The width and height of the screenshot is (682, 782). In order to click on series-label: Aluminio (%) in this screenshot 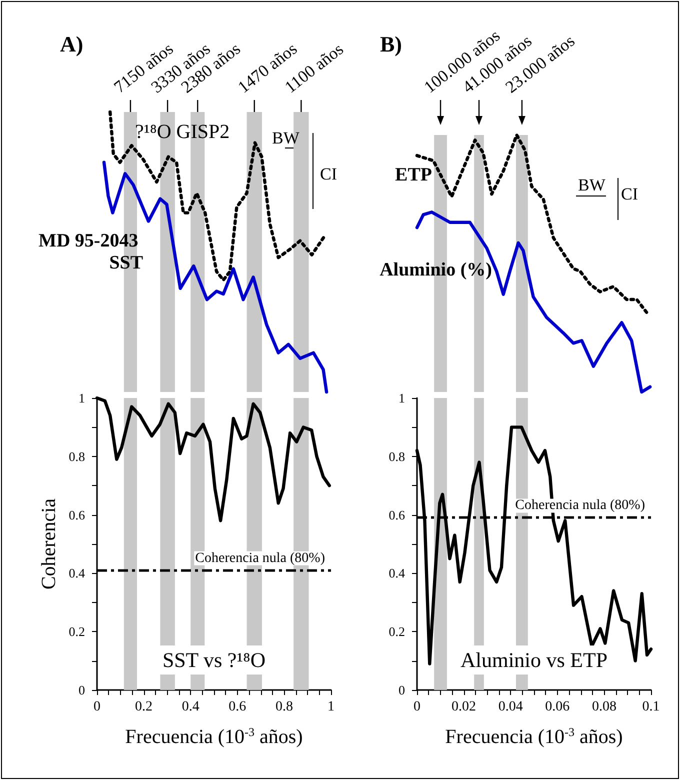, I will do `click(436, 270)`.